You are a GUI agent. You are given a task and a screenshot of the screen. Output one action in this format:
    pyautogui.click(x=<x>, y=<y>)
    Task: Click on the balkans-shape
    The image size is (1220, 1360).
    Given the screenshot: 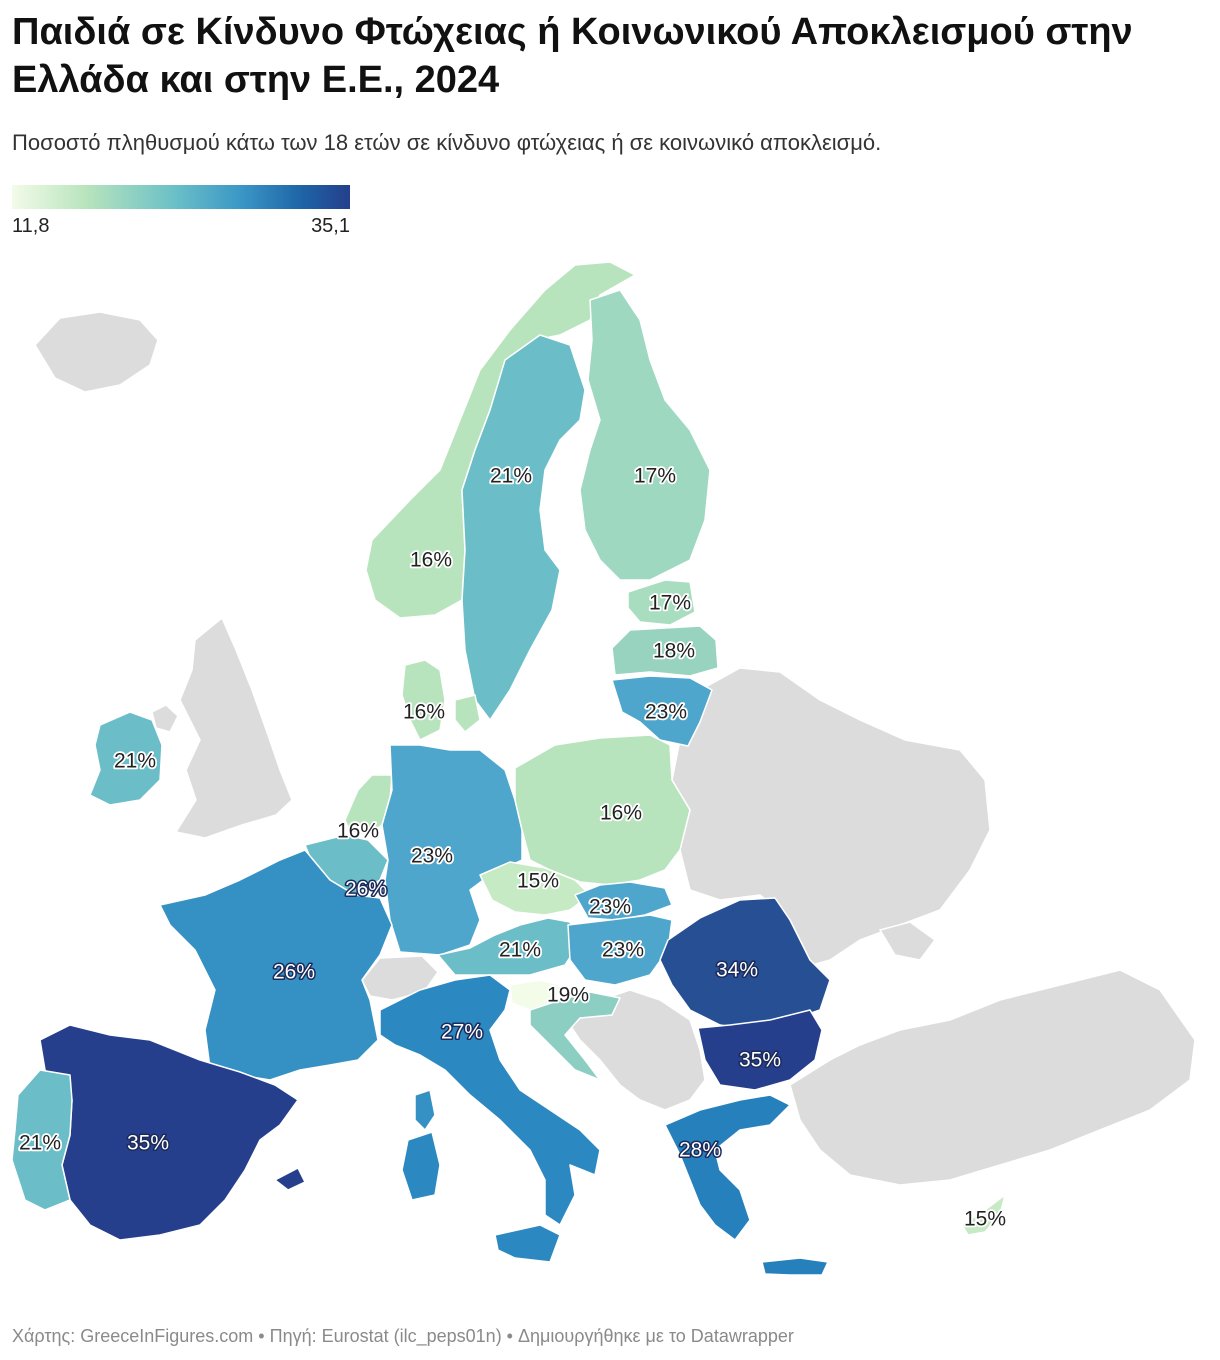 What is the action you would take?
    pyautogui.click(x=632, y=1050)
    